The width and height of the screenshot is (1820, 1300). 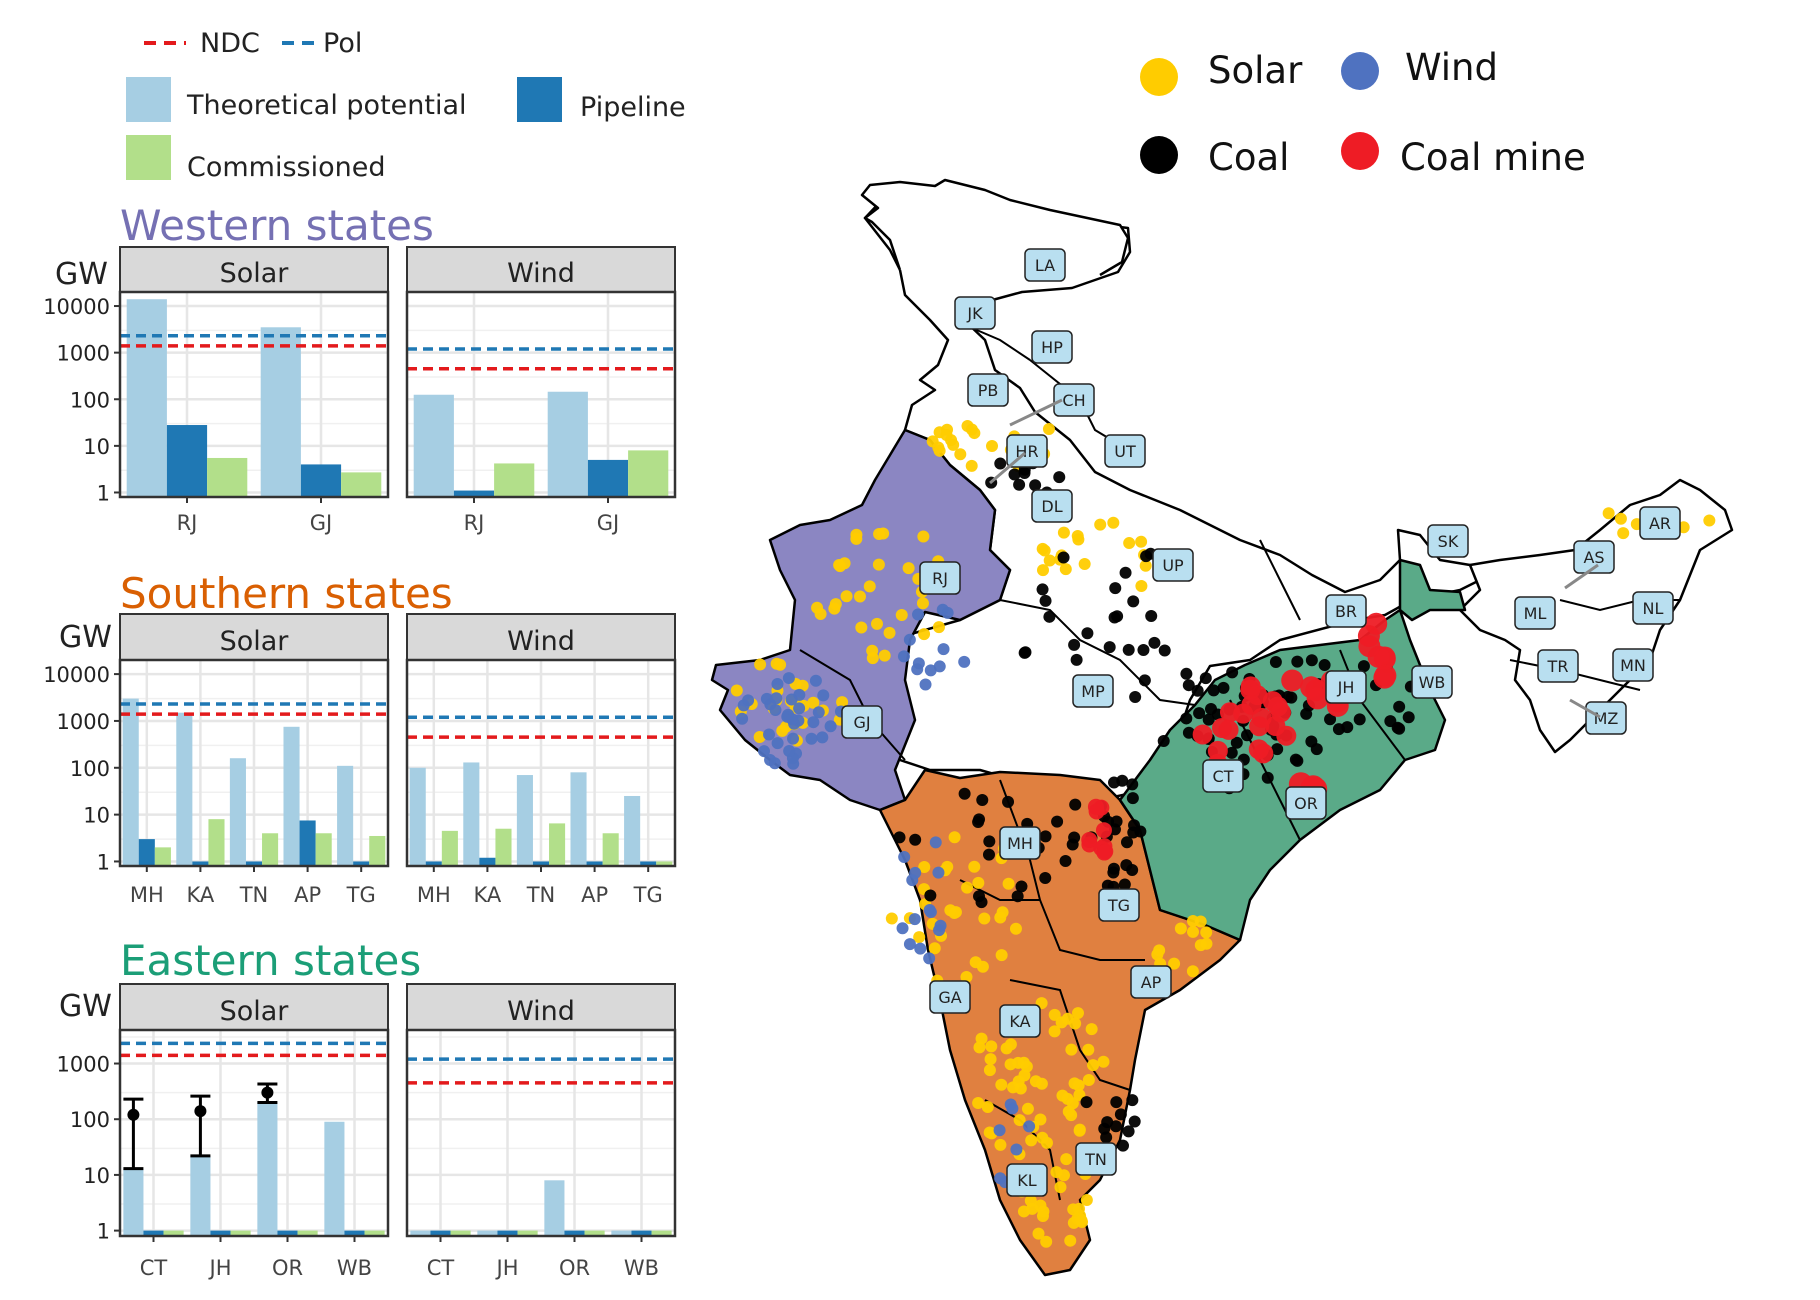 What do you see at coordinates (1051, 506) in the screenshot?
I see `state-label-text: DL` at bounding box center [1051, 506].